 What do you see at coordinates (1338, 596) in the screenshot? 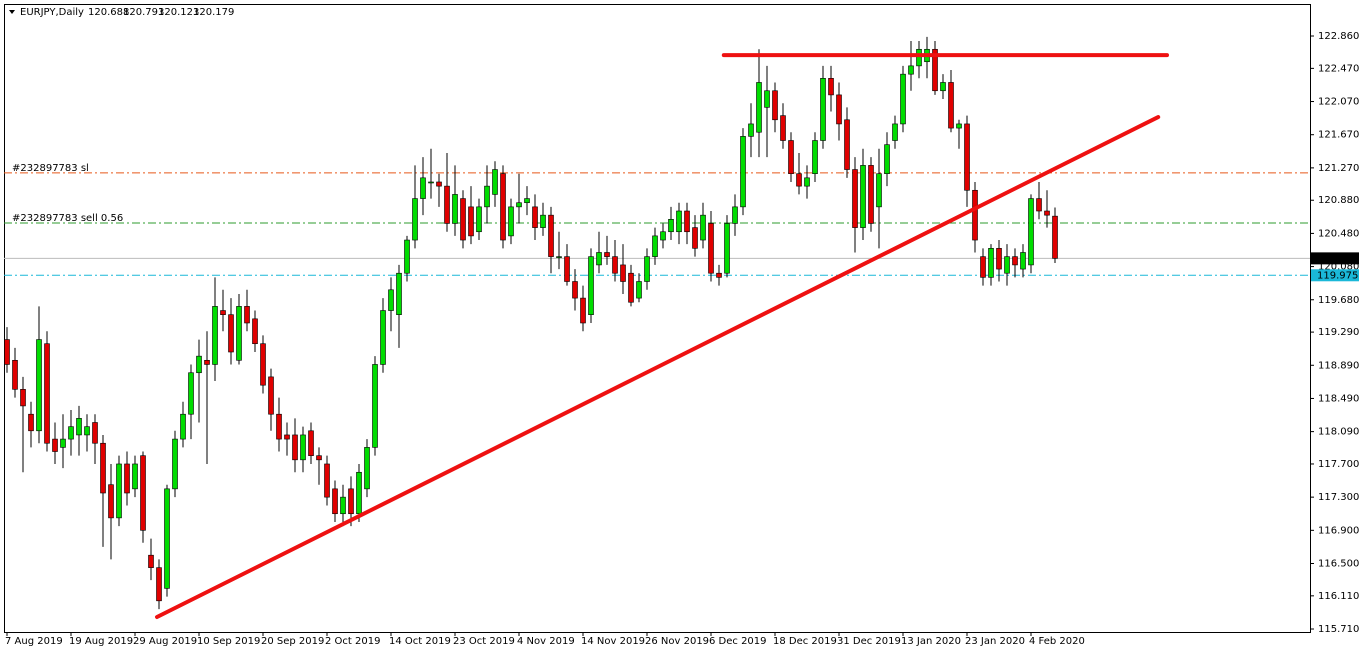
I see `y-tick-label: 116.110` at bounding box center [1338, 596].